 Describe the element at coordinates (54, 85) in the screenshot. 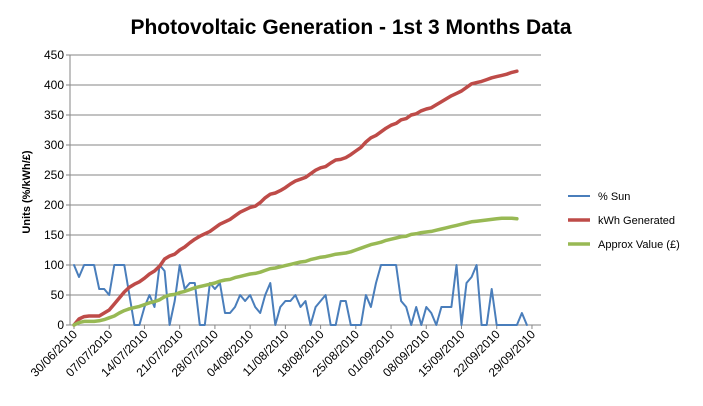

I see `y-tick-label: 400` at that location.